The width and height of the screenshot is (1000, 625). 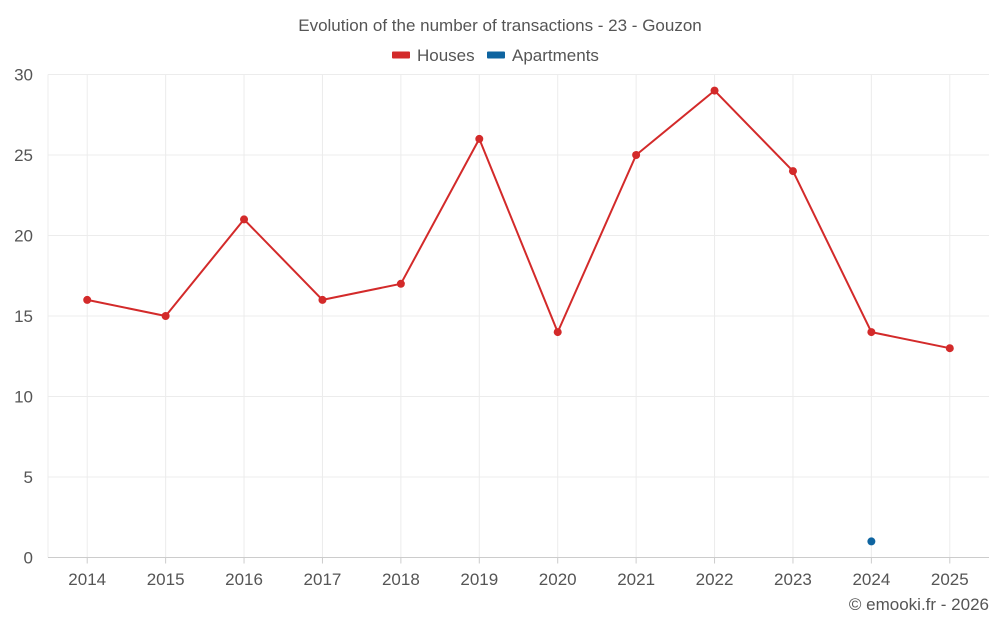 What do you see at coordinates (23, 397) in the screenshot?
I see `y-tick-label: 10` at bounding box center [23, 397].